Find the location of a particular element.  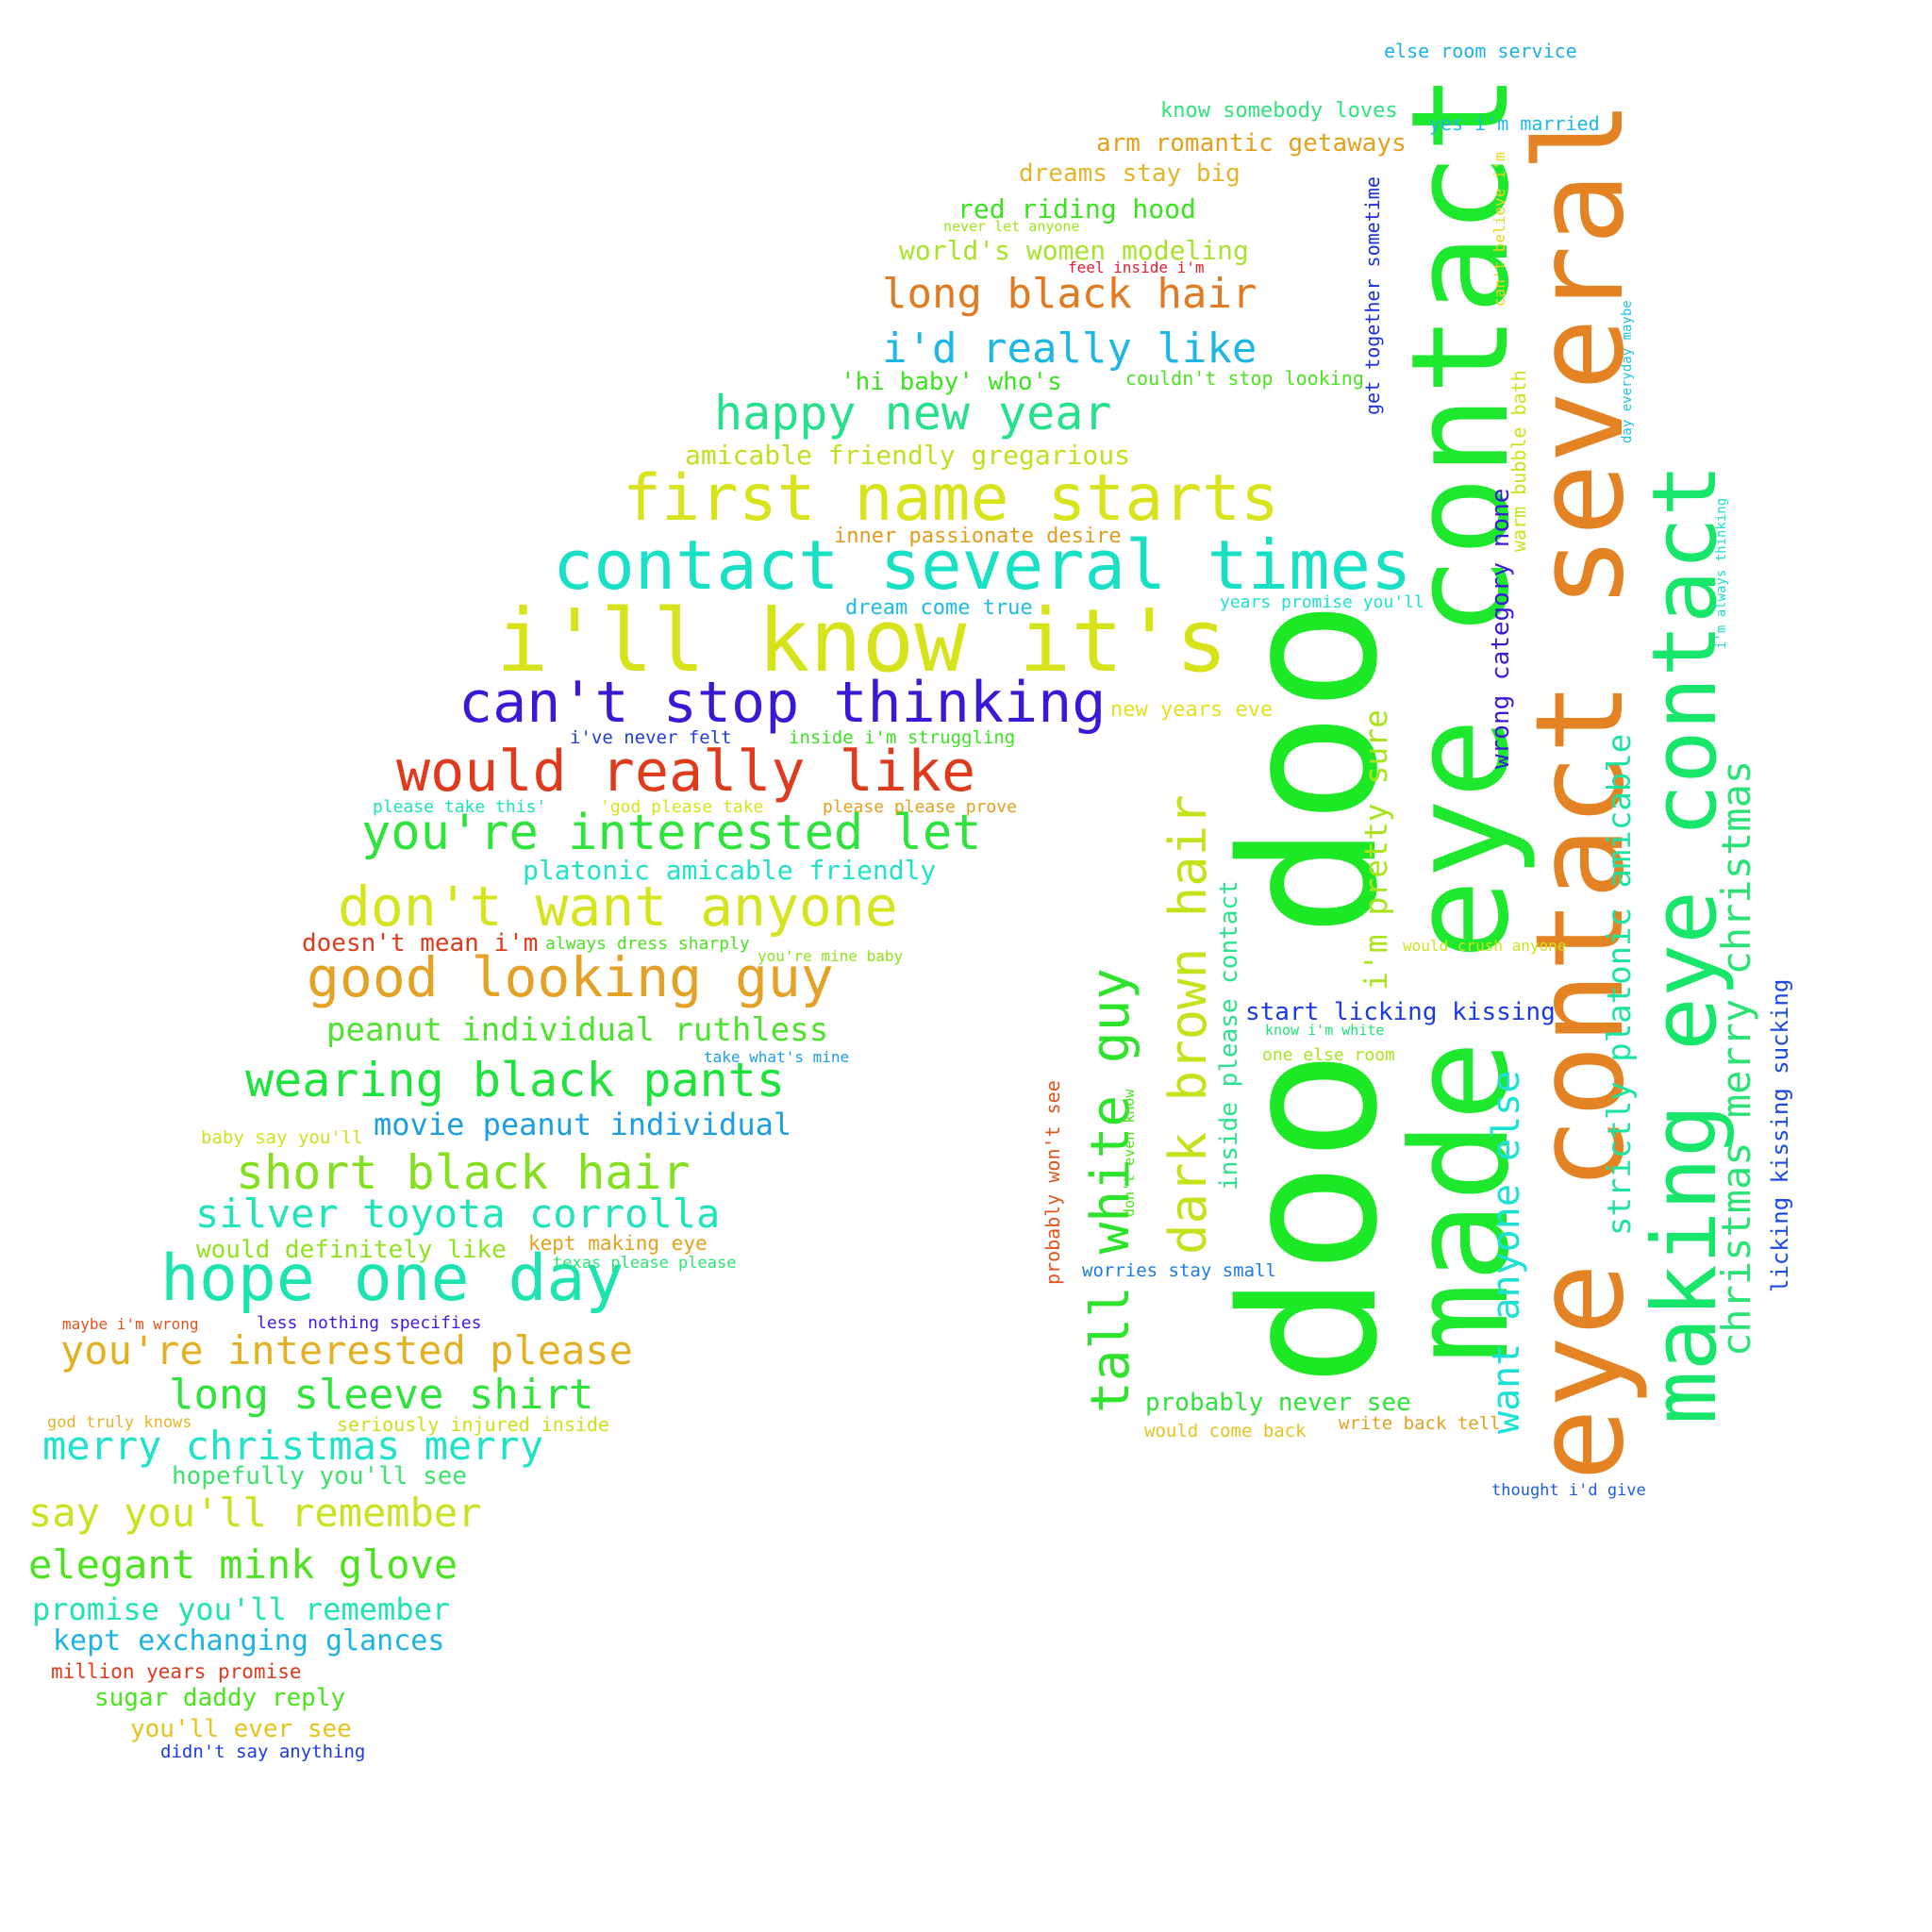

word-dream-come-true: dream come true is located at coordinates (939, 608).